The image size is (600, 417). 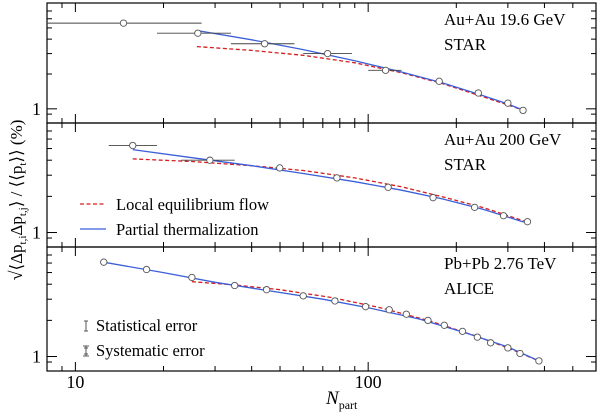 I want to click on legend-therm-label: Partial thermalization, so click(x=187, y=229).